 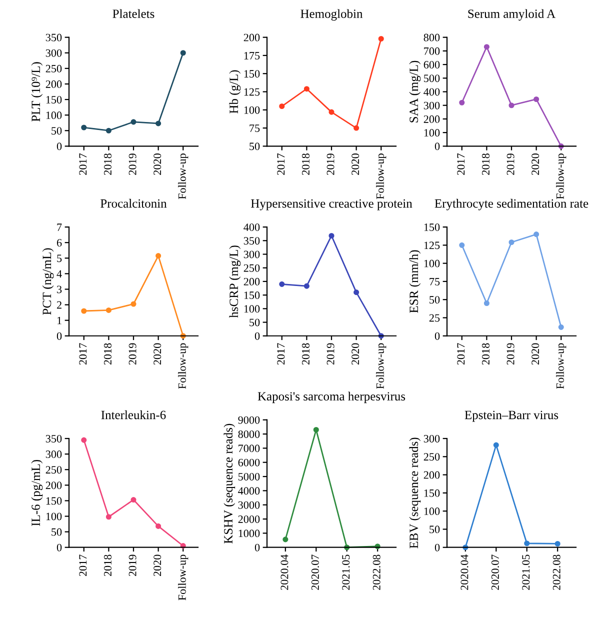 What do you see at coordinates (252, 56) in the screenshot?
I see `y-tick-label: 175` at bounding box center [252, 56].